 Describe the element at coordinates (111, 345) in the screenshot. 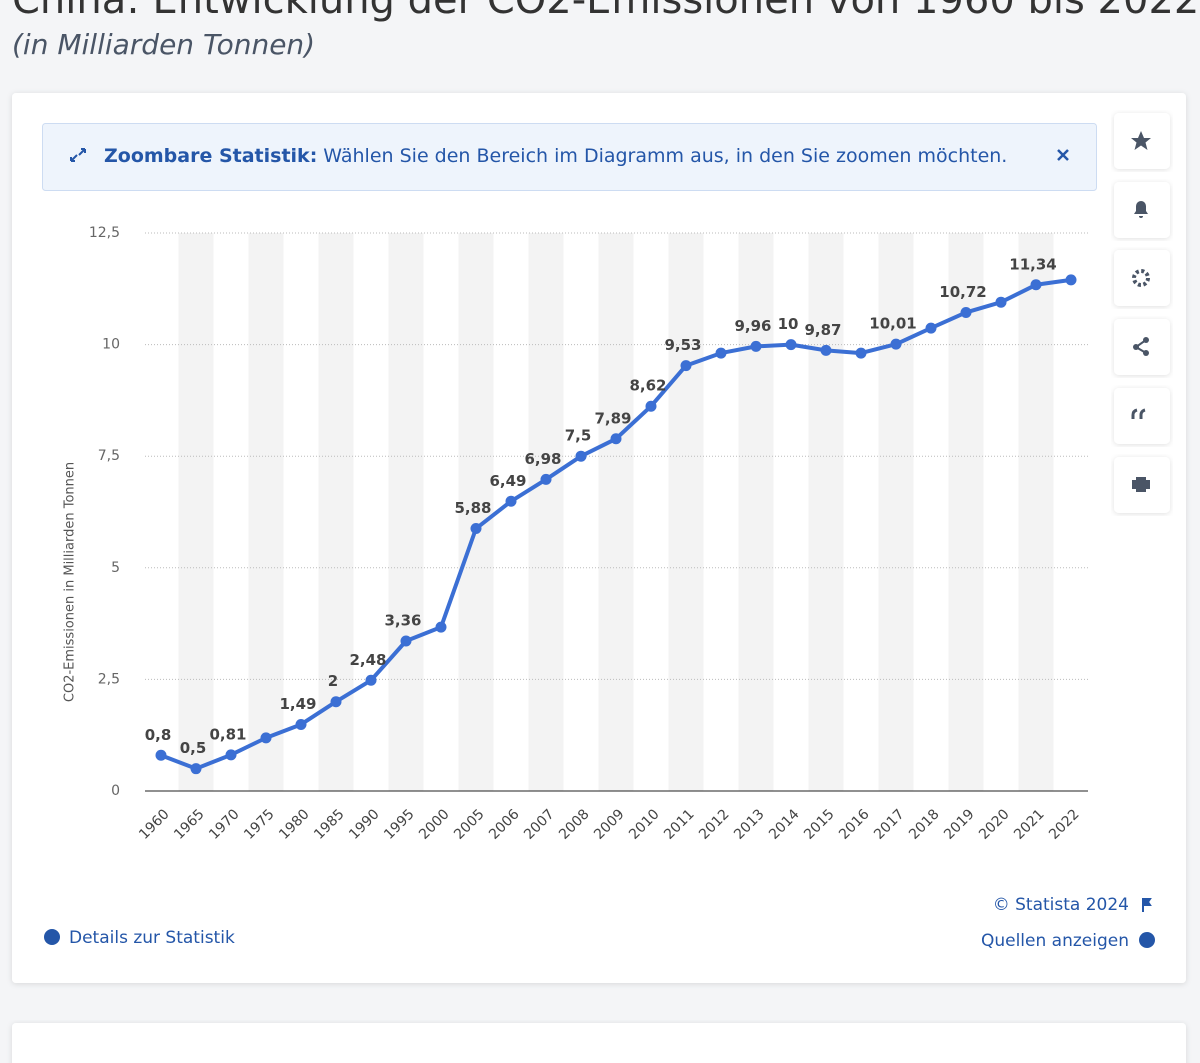

I see `y-tick-label: 10` at that location.